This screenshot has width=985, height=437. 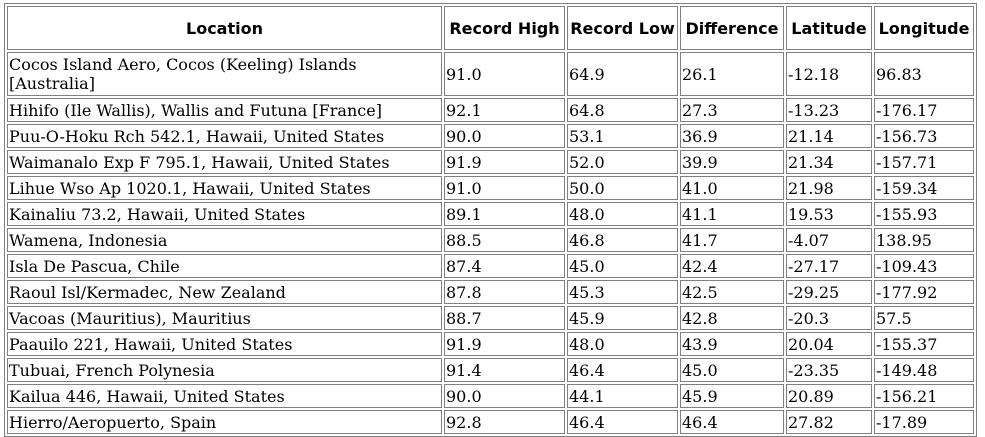 What do you see at coordinates (504, 422) in the screenshot?
I see `record-high-cell: 92.8` at bounding box center [504, 422].